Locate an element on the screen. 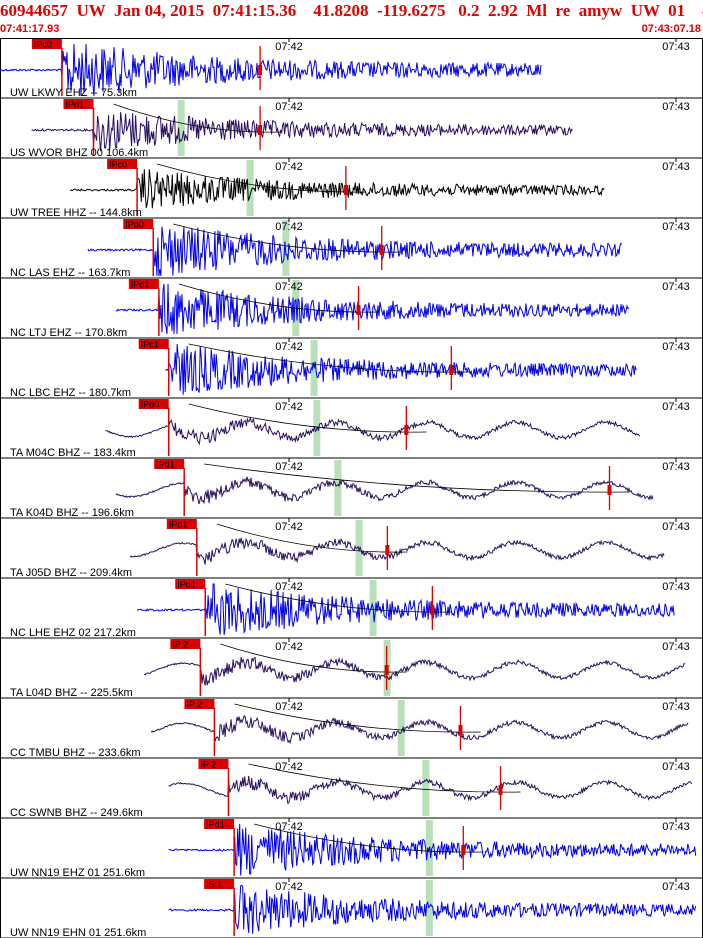  station-label: UW NN19 EHZ 01 251.6km is located at coordinates (77, 873).